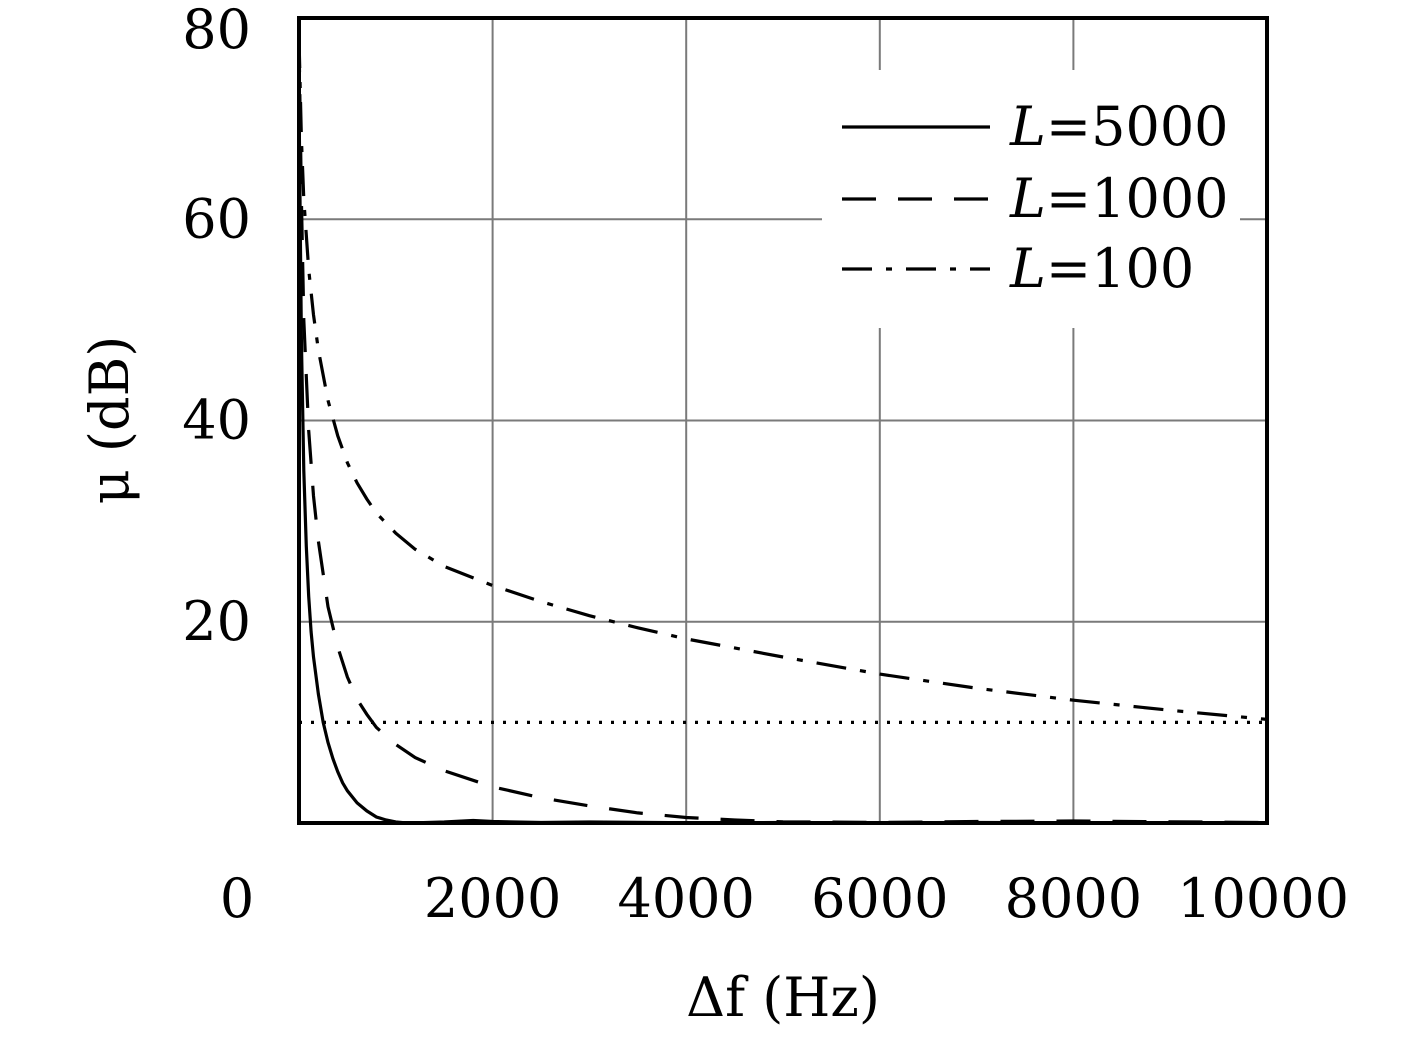 The height and width of the screenshot is (1042, 1417). What do you see at coordinates (685, 898) in the screenshot?
I see `x-tick-label: 4000` at bounding box center [685, 898].